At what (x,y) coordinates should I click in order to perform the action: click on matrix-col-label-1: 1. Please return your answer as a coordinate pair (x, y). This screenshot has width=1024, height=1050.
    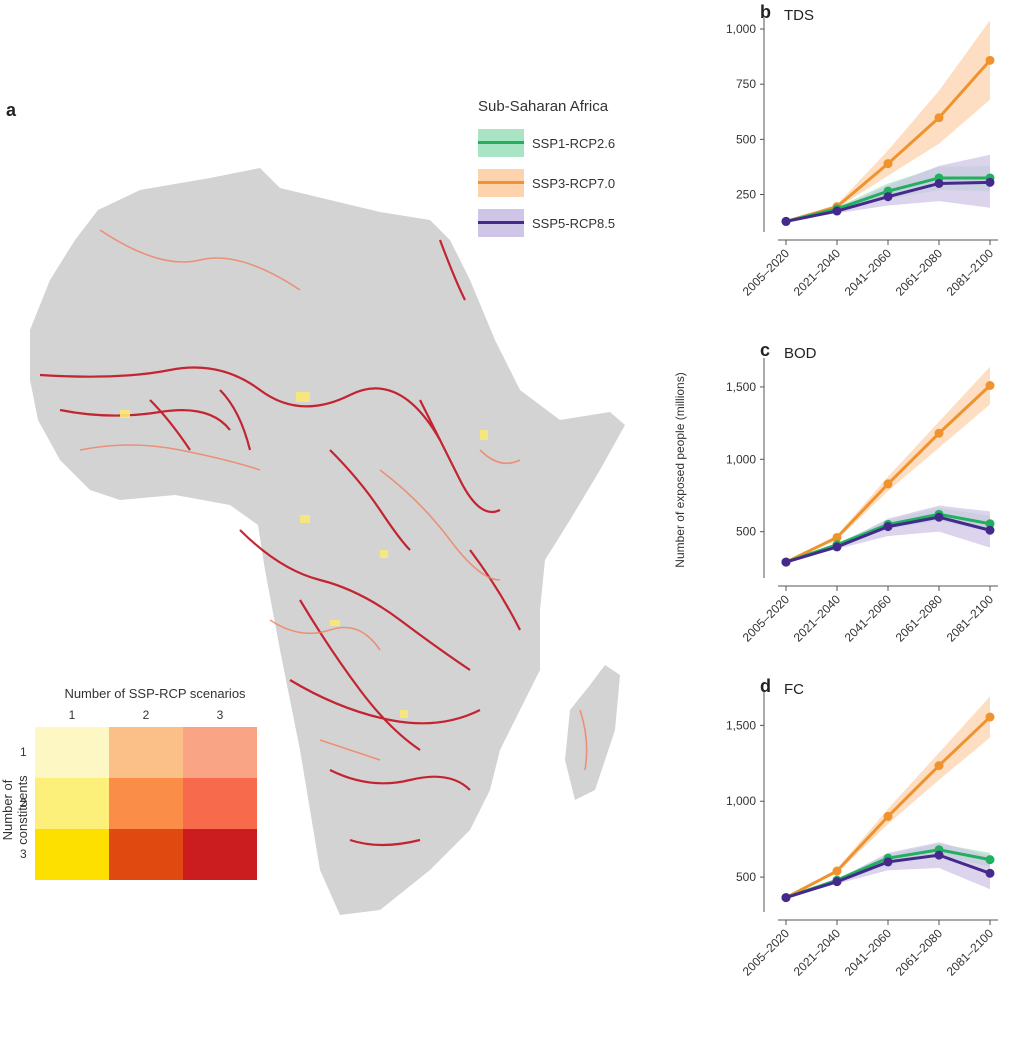
    Looking at the image, I should click on (72, 715).